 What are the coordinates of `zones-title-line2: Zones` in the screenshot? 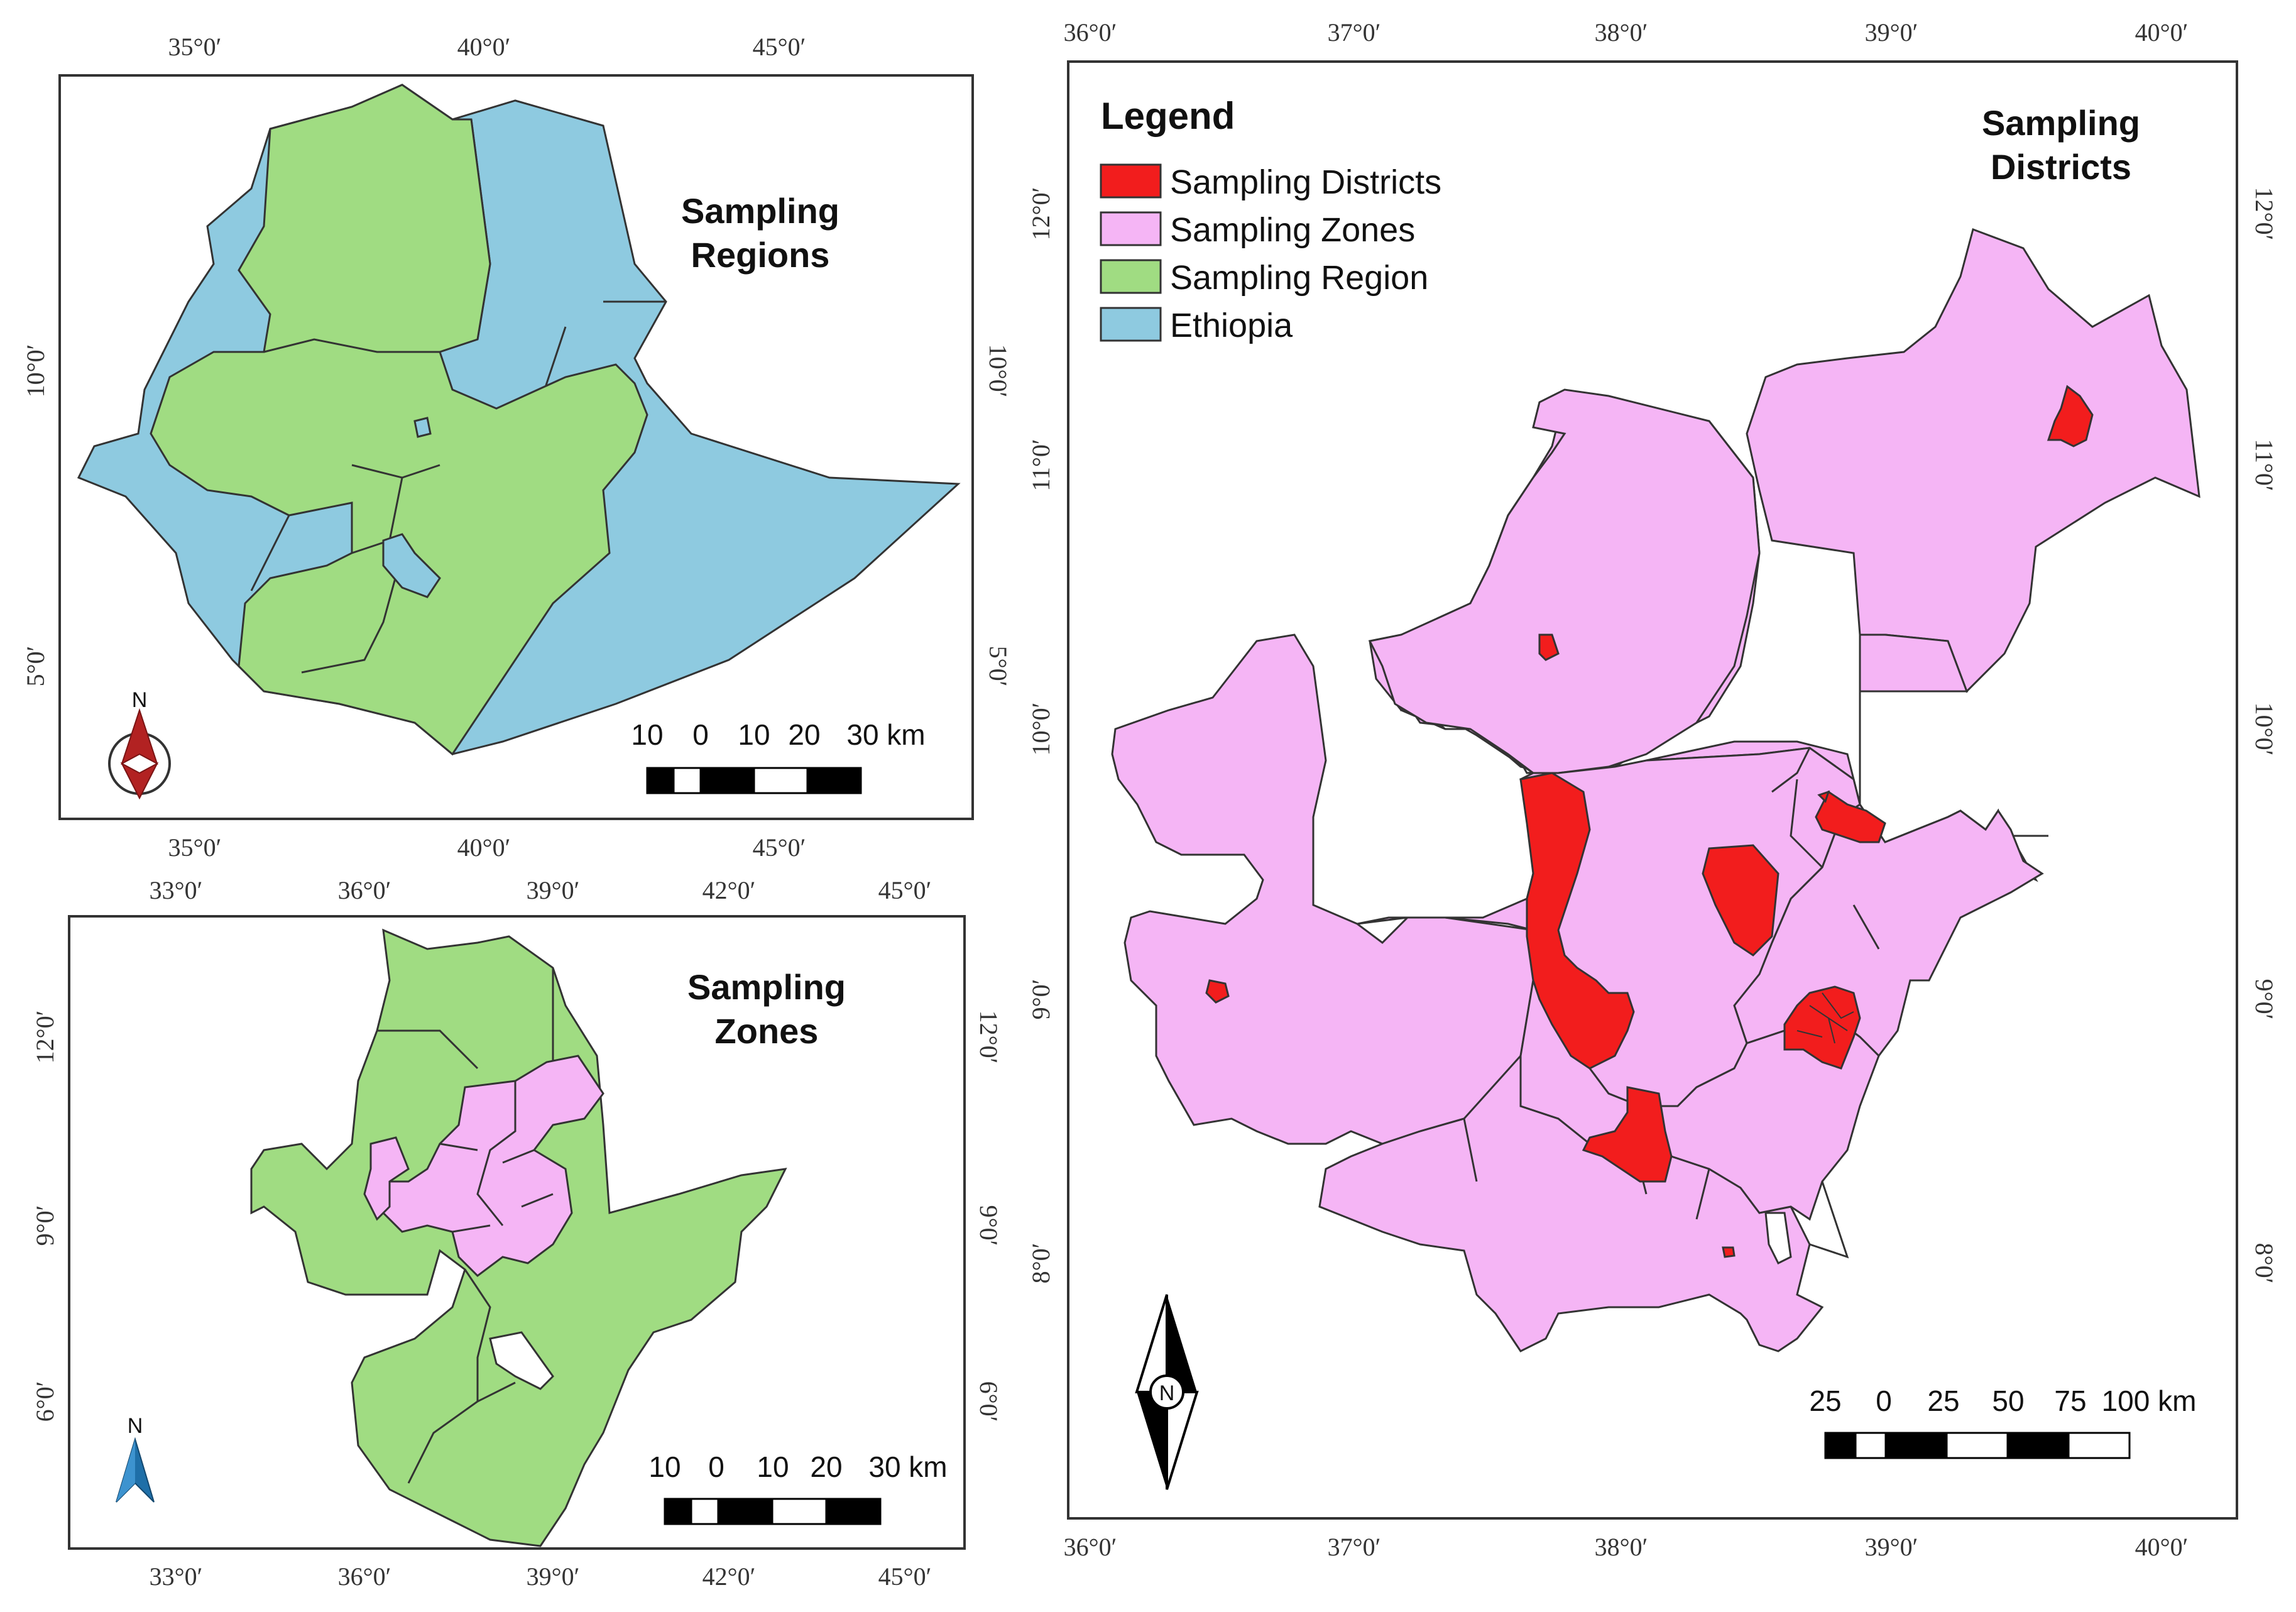 It's located at (767, 1031).